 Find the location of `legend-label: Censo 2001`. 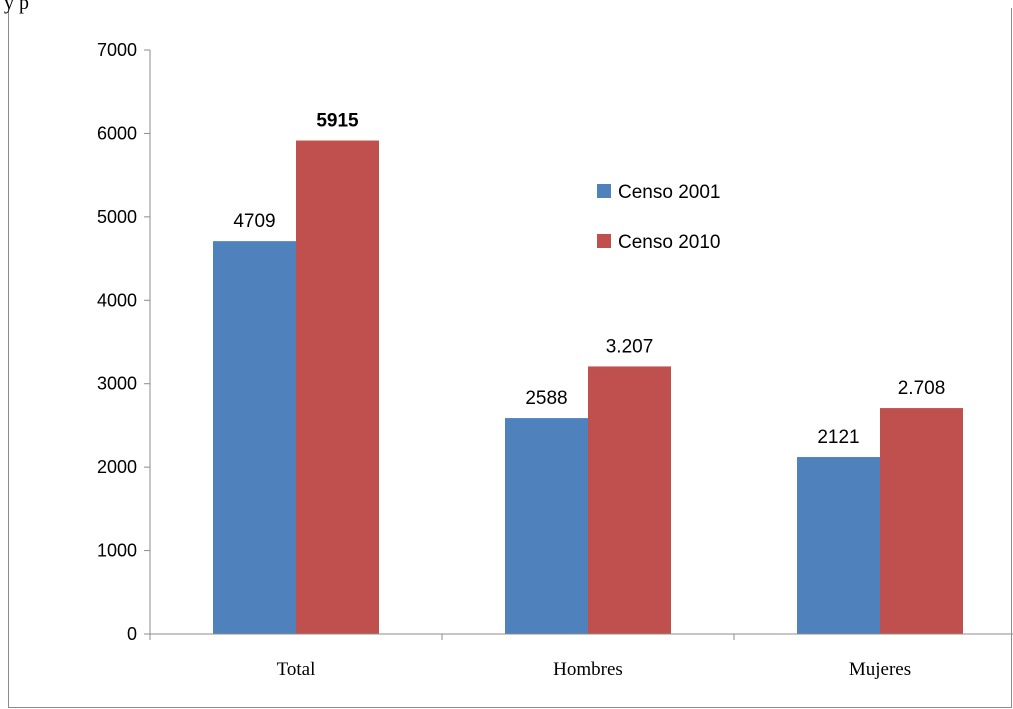

legend-label: Censo 2001 is located at coordinates (669, 192).